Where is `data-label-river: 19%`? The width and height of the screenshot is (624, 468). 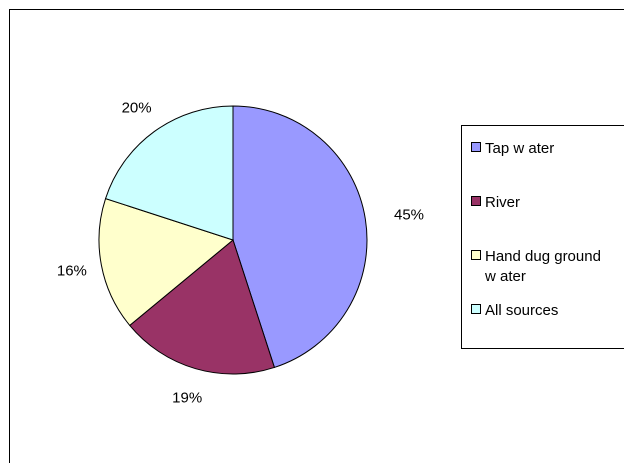
data-label-river: 19% is located at coordinates (187, 398).